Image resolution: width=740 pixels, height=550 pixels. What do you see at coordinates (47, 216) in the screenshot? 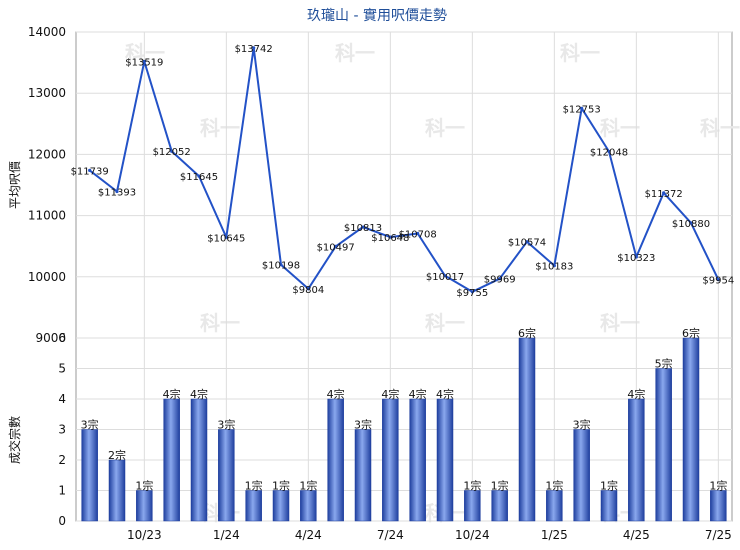
I see `y-tick-label: 11000` at bounding box center [47, 216].